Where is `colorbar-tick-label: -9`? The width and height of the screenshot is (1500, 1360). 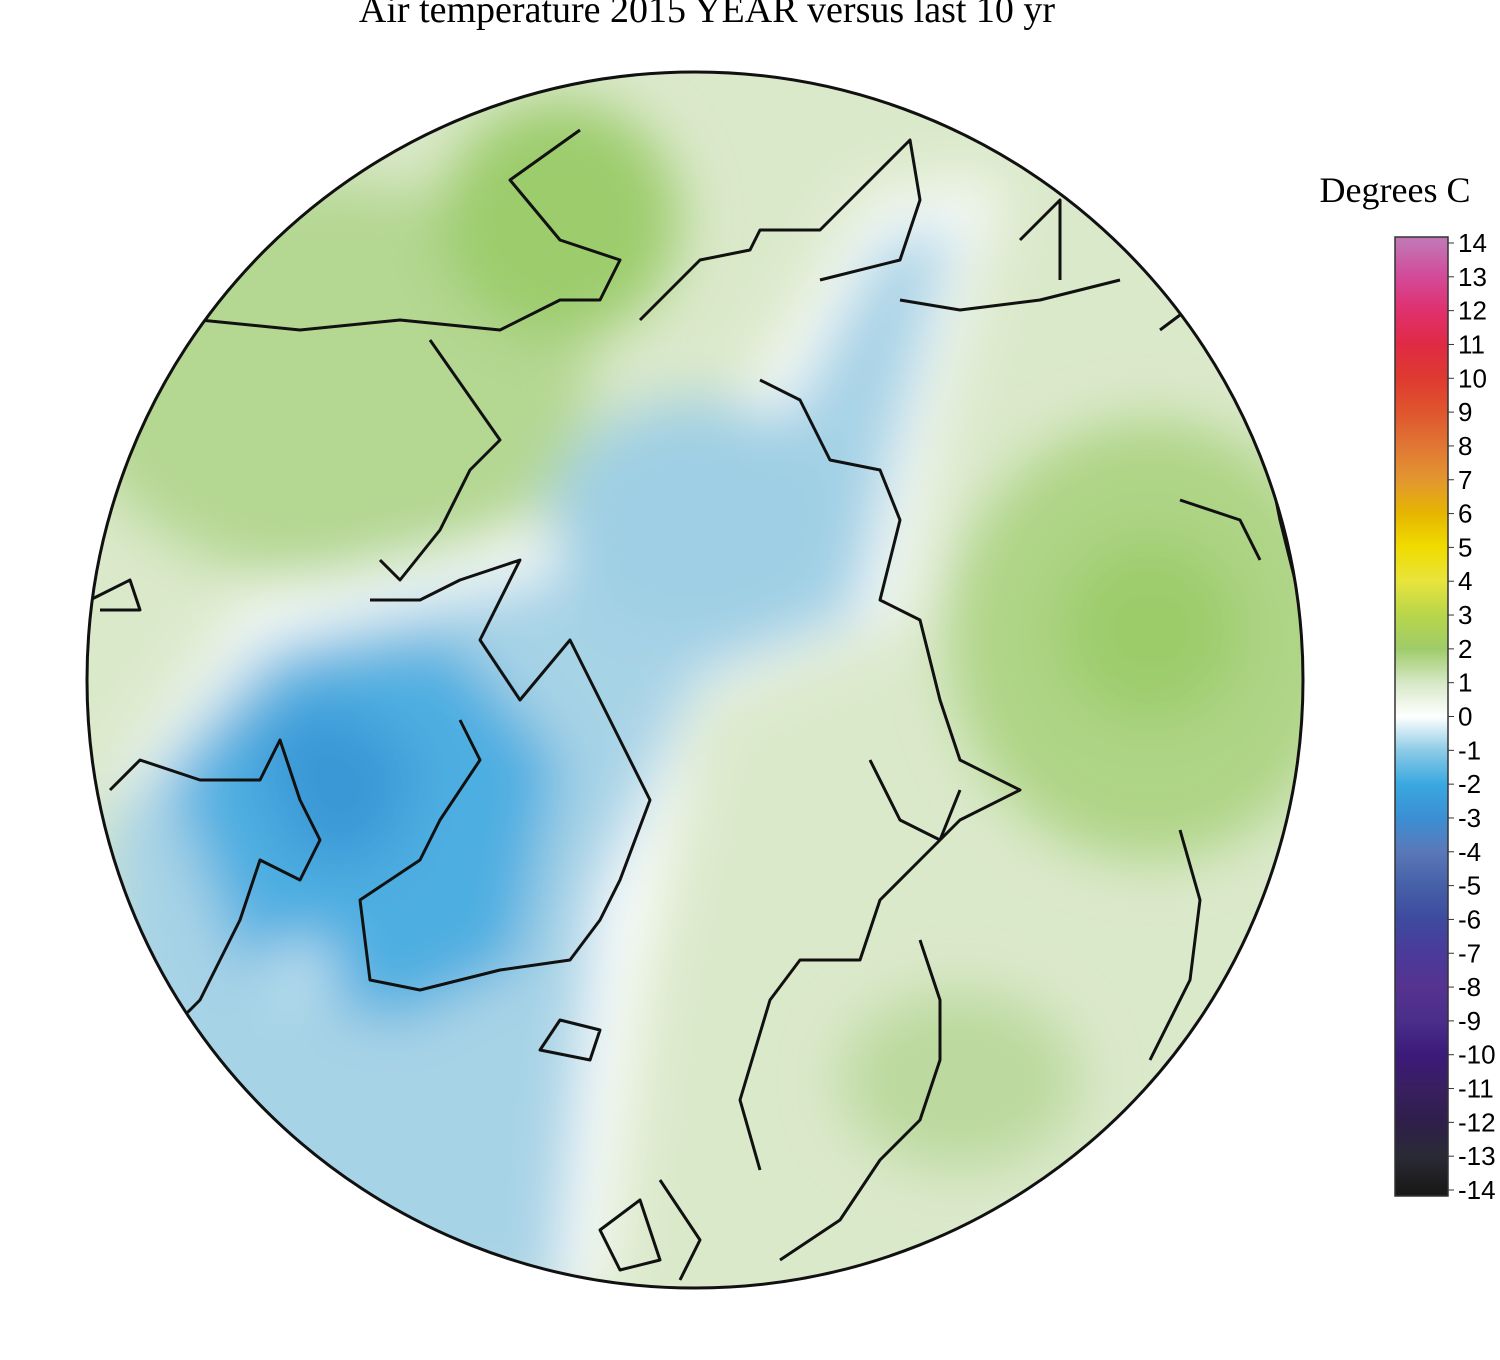
colorbar-tick-label: -9 is located at coordinates (1469, 1021).